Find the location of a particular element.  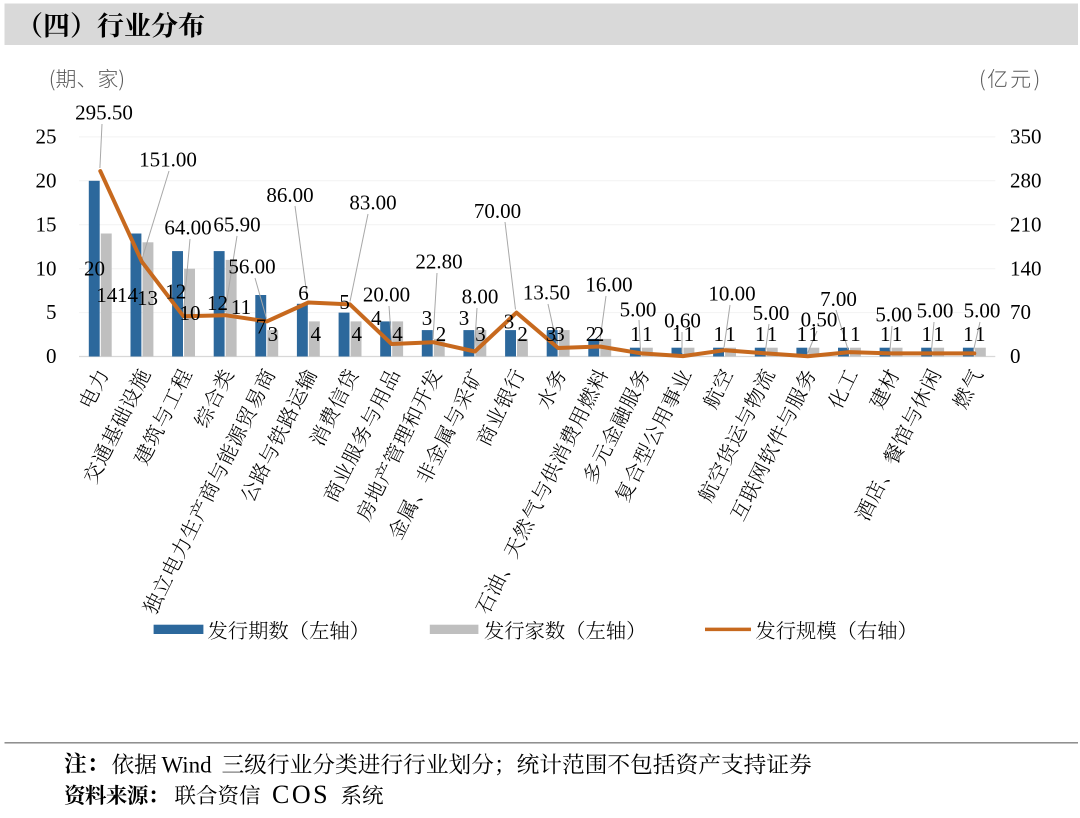

svg-text: 25 is located at coordinates (46, 137).